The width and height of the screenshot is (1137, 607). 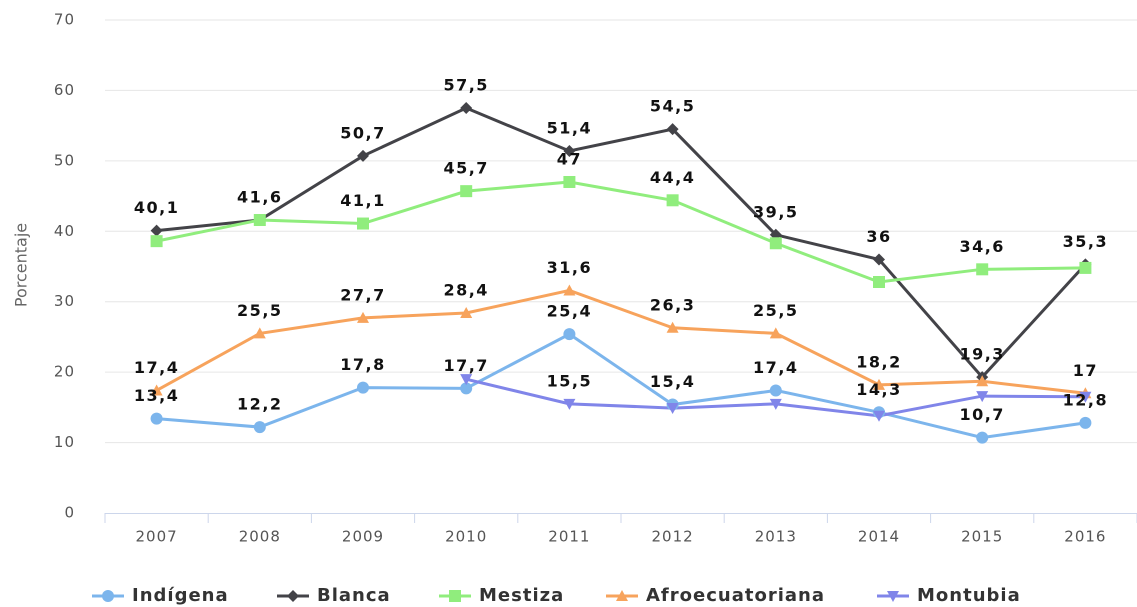 I want to click on y-tick-label: 0, so click(x=69, y=513).